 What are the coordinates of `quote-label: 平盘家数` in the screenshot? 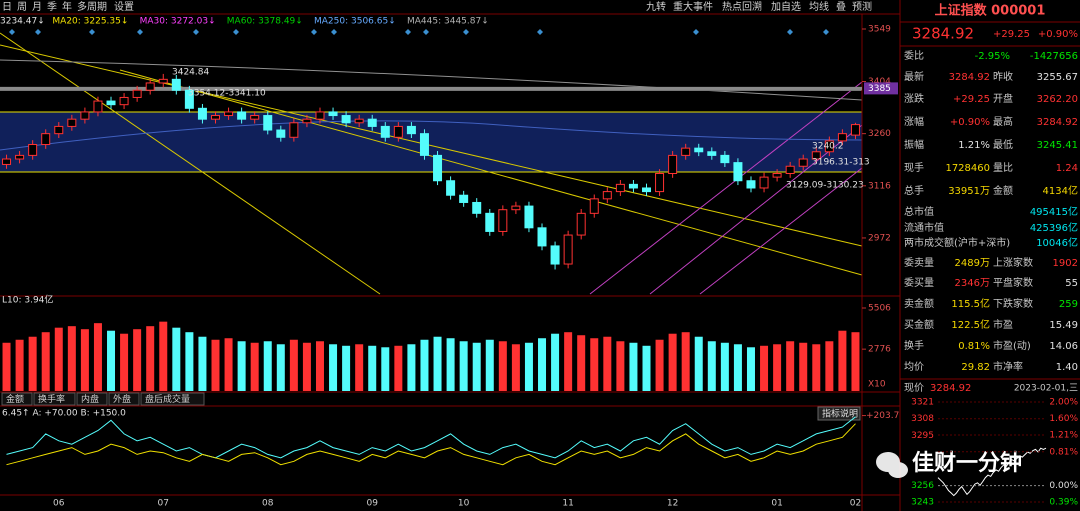 It's located at (1013, 282).